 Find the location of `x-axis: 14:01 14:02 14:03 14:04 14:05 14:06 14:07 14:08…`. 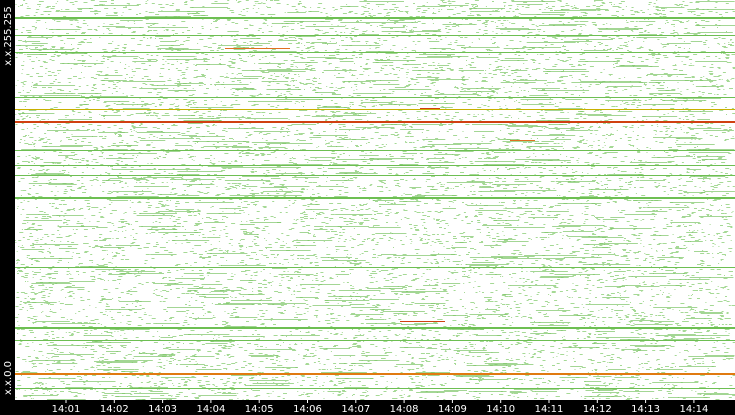

x-axis: 14:01 14:02 14:03 14:04 14:05 14:06 14:07 14:08… is located at coordinates (380, 407).